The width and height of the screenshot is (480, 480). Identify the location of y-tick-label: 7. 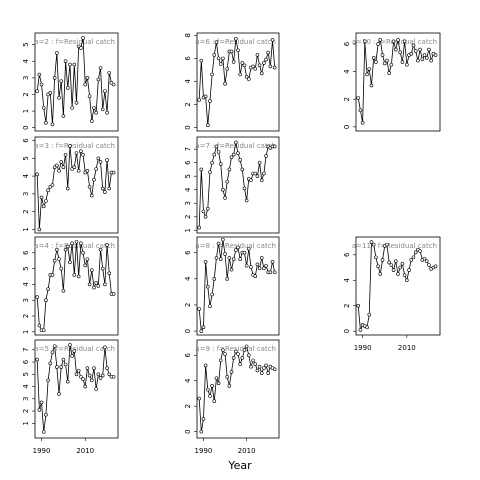
(188, 149).